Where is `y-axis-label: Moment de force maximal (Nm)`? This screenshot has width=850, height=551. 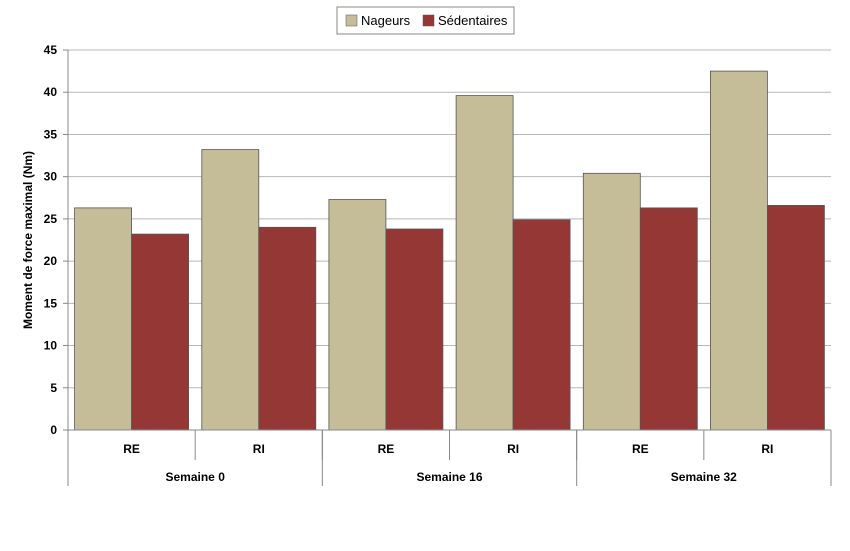 y-axis-label: Moment de force maximal (Nm) is located at coordinates (28, 240).